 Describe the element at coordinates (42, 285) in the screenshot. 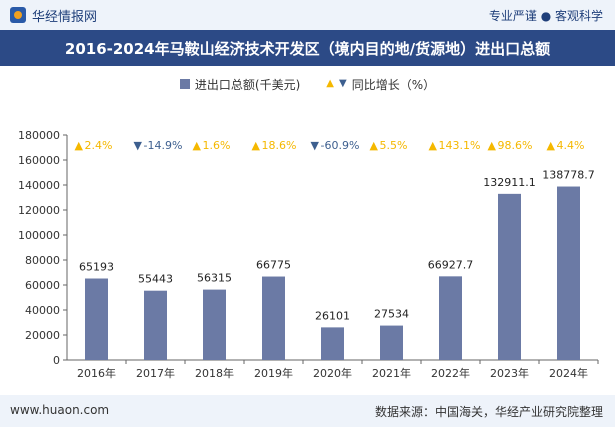

I see `y-tick-label: 60000` at that location.